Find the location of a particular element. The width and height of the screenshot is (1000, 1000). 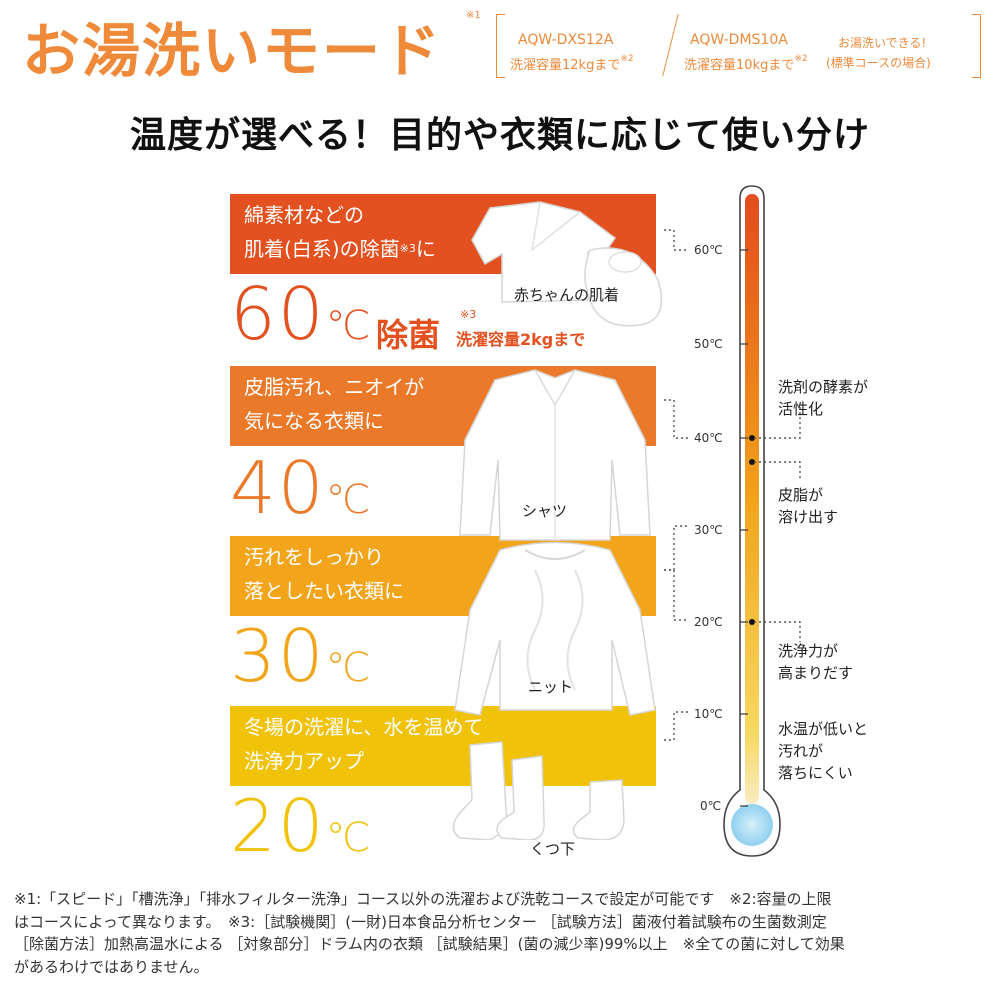

spec-bracket-left is located at coordinates (500, 46).